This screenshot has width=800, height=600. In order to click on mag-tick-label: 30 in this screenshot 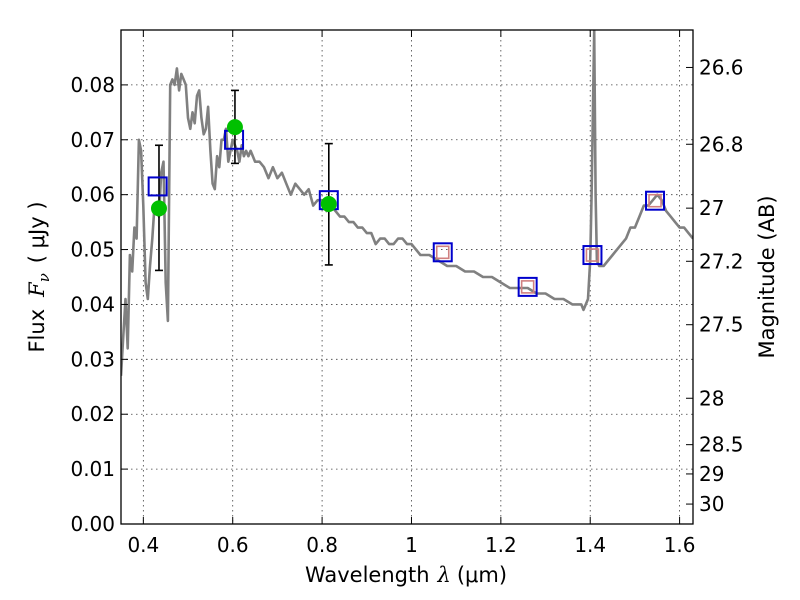, I will do `click(711, 504)`.